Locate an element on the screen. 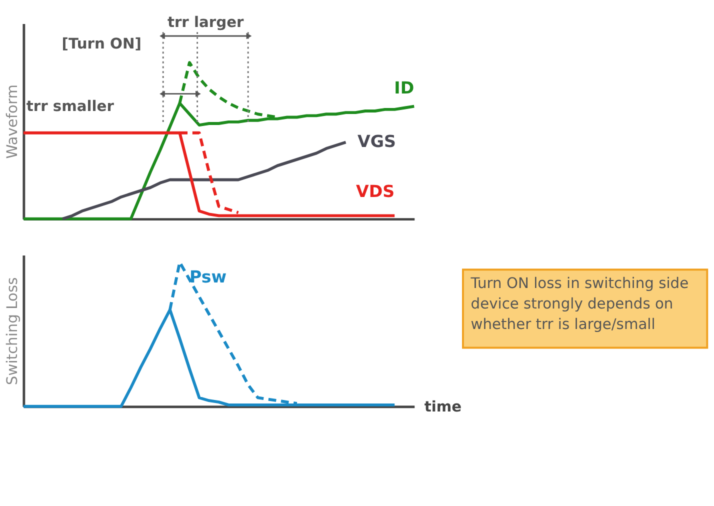 The image size is (714, 506). x-axis-title: time is located at coordinates (443, 407).